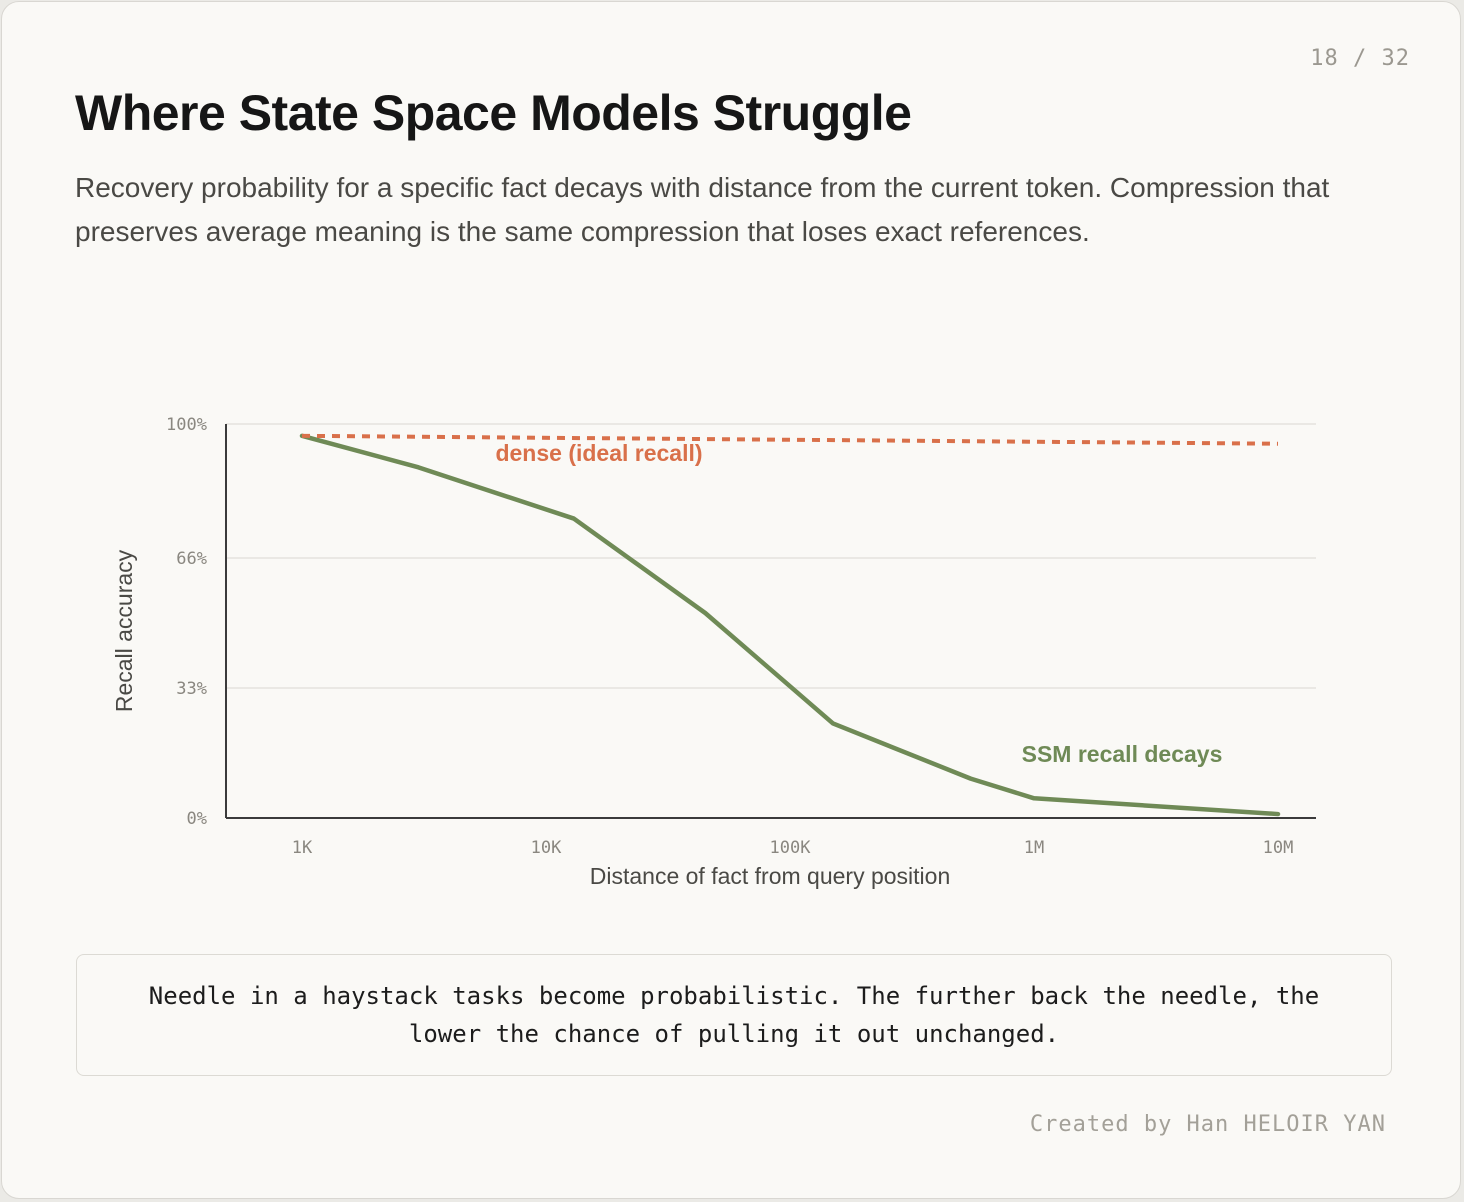 The width and height of the screenshot is (1464, 1202). I want to click on y-tick-label: 33%, so click(191, 689).